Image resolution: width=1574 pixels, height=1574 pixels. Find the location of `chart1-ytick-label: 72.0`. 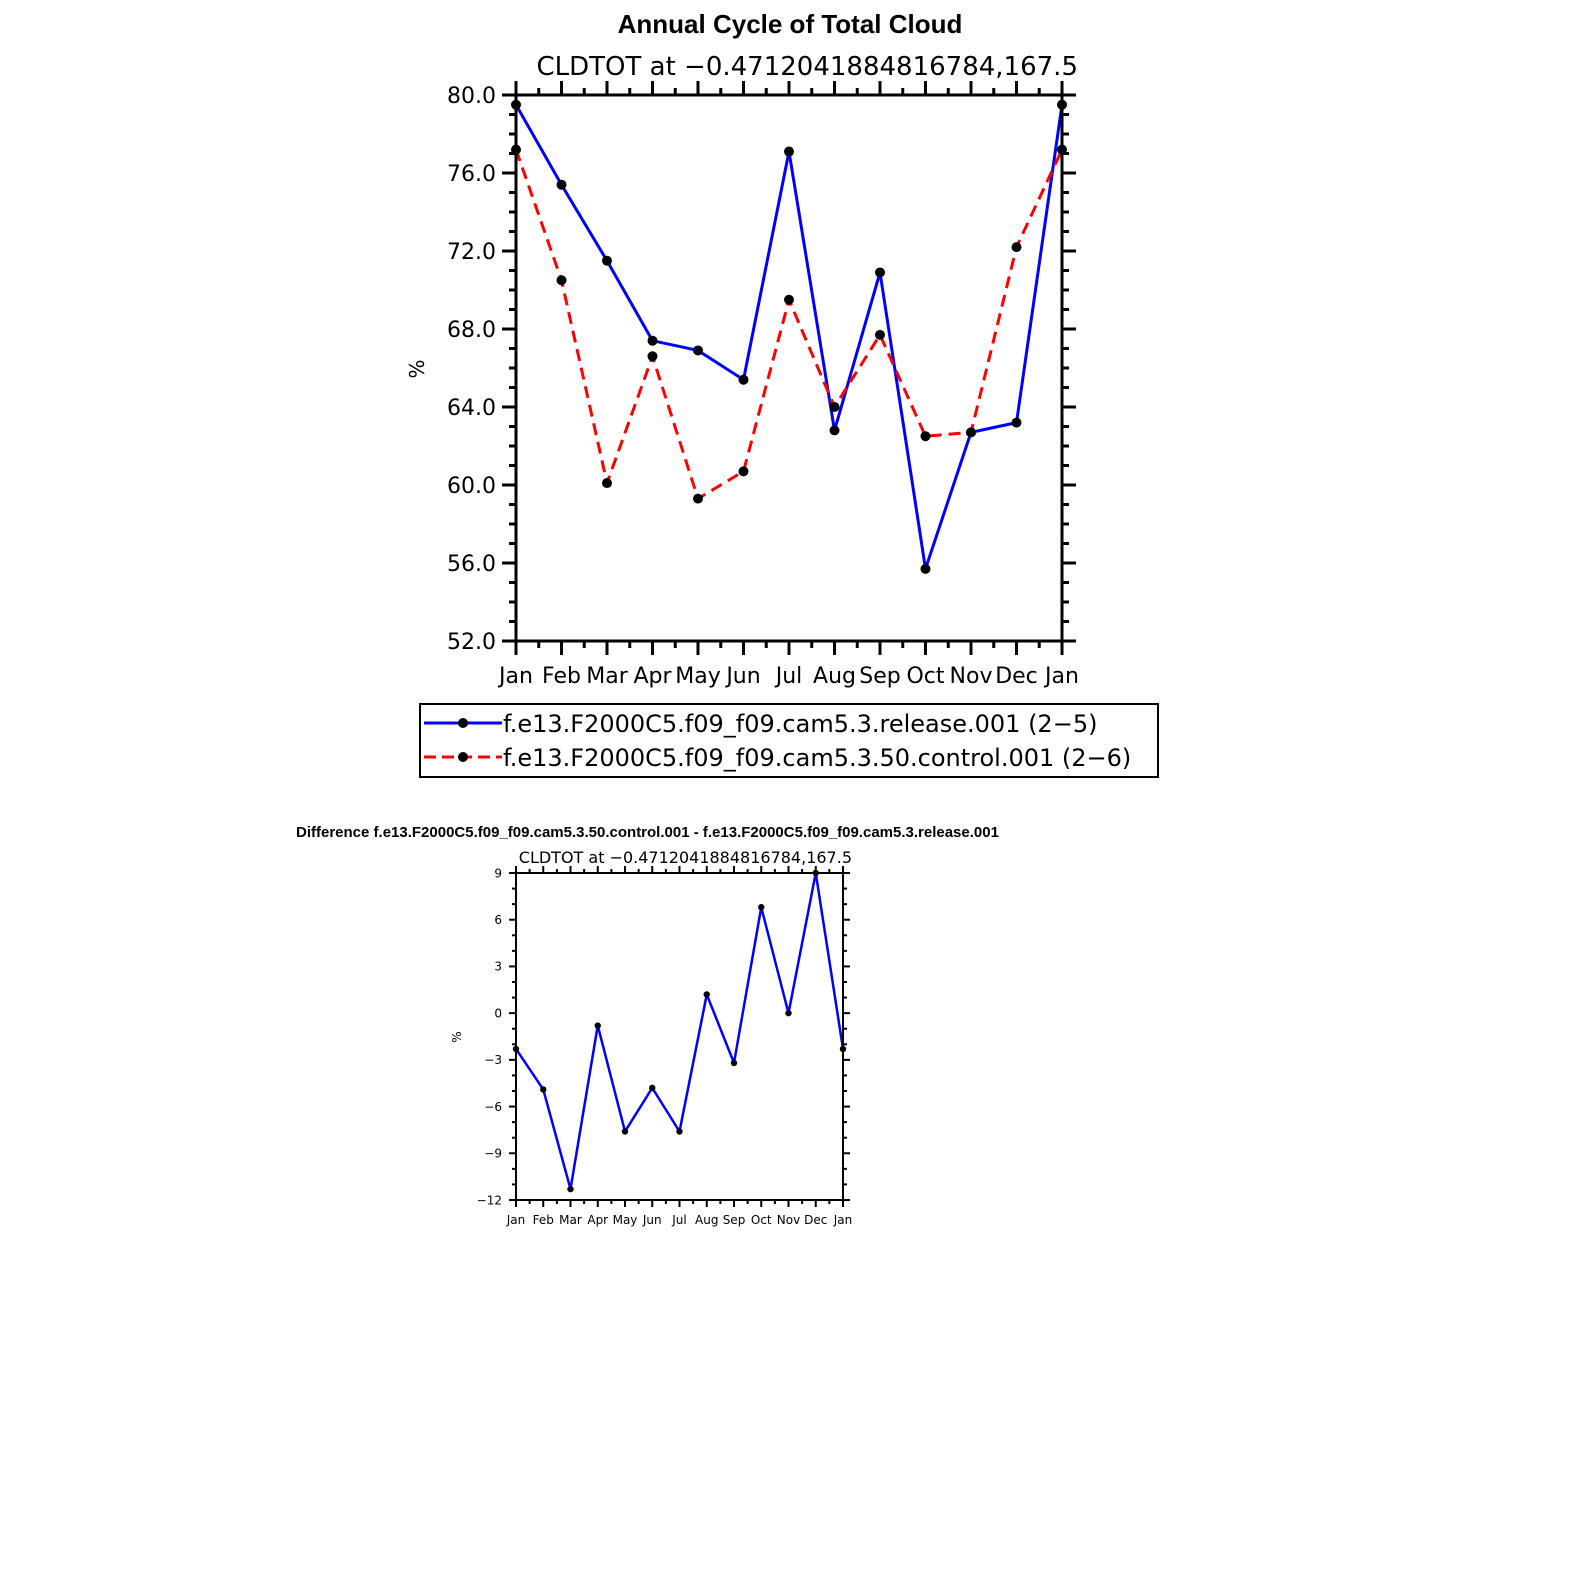

chart1-ytick-label: 72.0 is located at coordinates (471, 252).